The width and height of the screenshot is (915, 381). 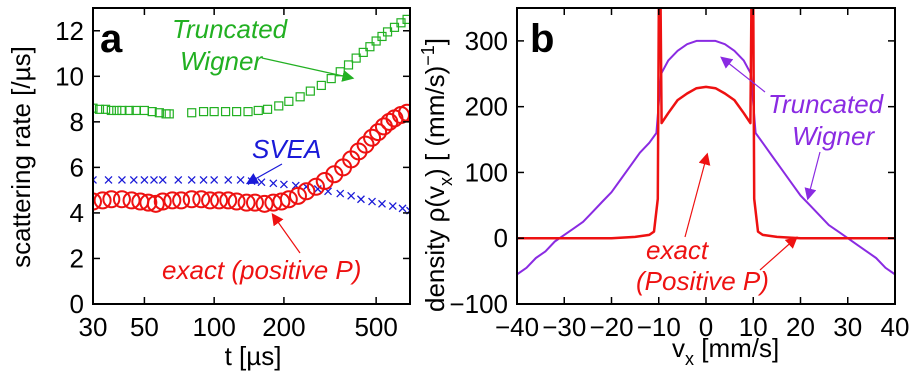 I want to click on panel-b-letter: b, so click(x=542, y=39).